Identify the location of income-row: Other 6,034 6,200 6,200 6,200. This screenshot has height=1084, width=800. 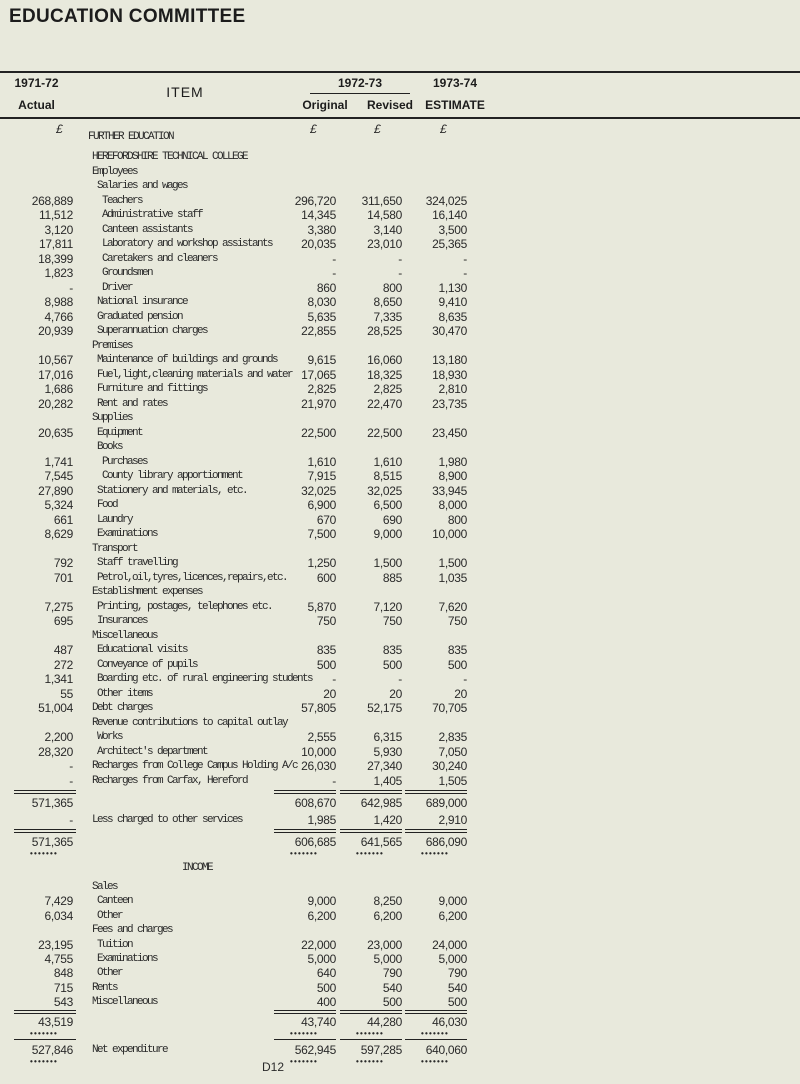
(400, 916).